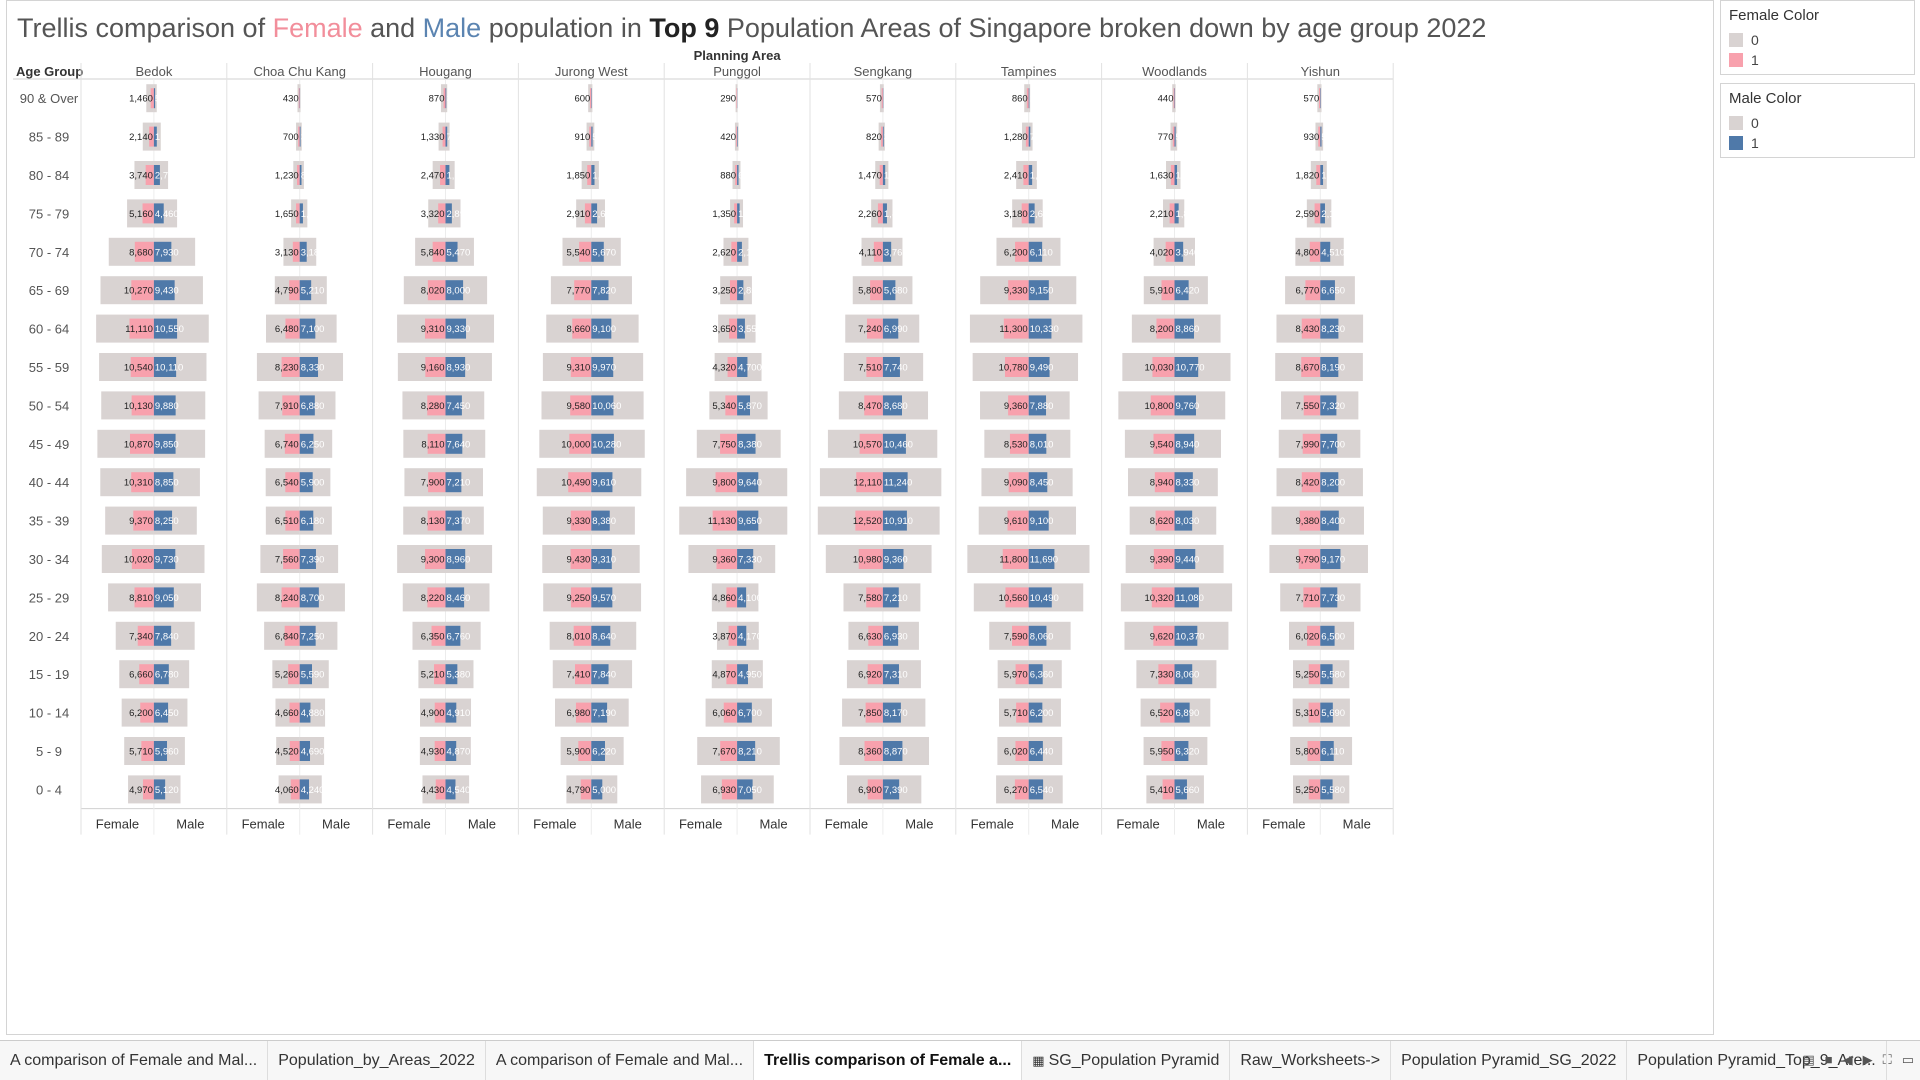 The height and width of the screenshot is (1080, 1920). I want to click on label-male-jurong-west-30-34: 9,310, so click(604, 560).